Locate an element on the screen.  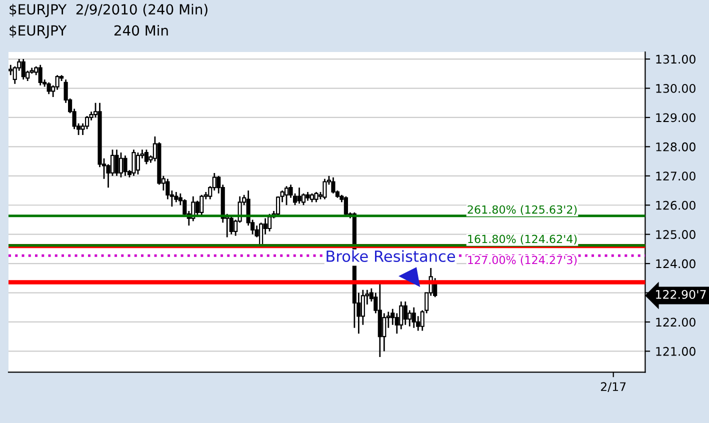
y-tick-label: 122.00 is located at coordinates (676, 322).